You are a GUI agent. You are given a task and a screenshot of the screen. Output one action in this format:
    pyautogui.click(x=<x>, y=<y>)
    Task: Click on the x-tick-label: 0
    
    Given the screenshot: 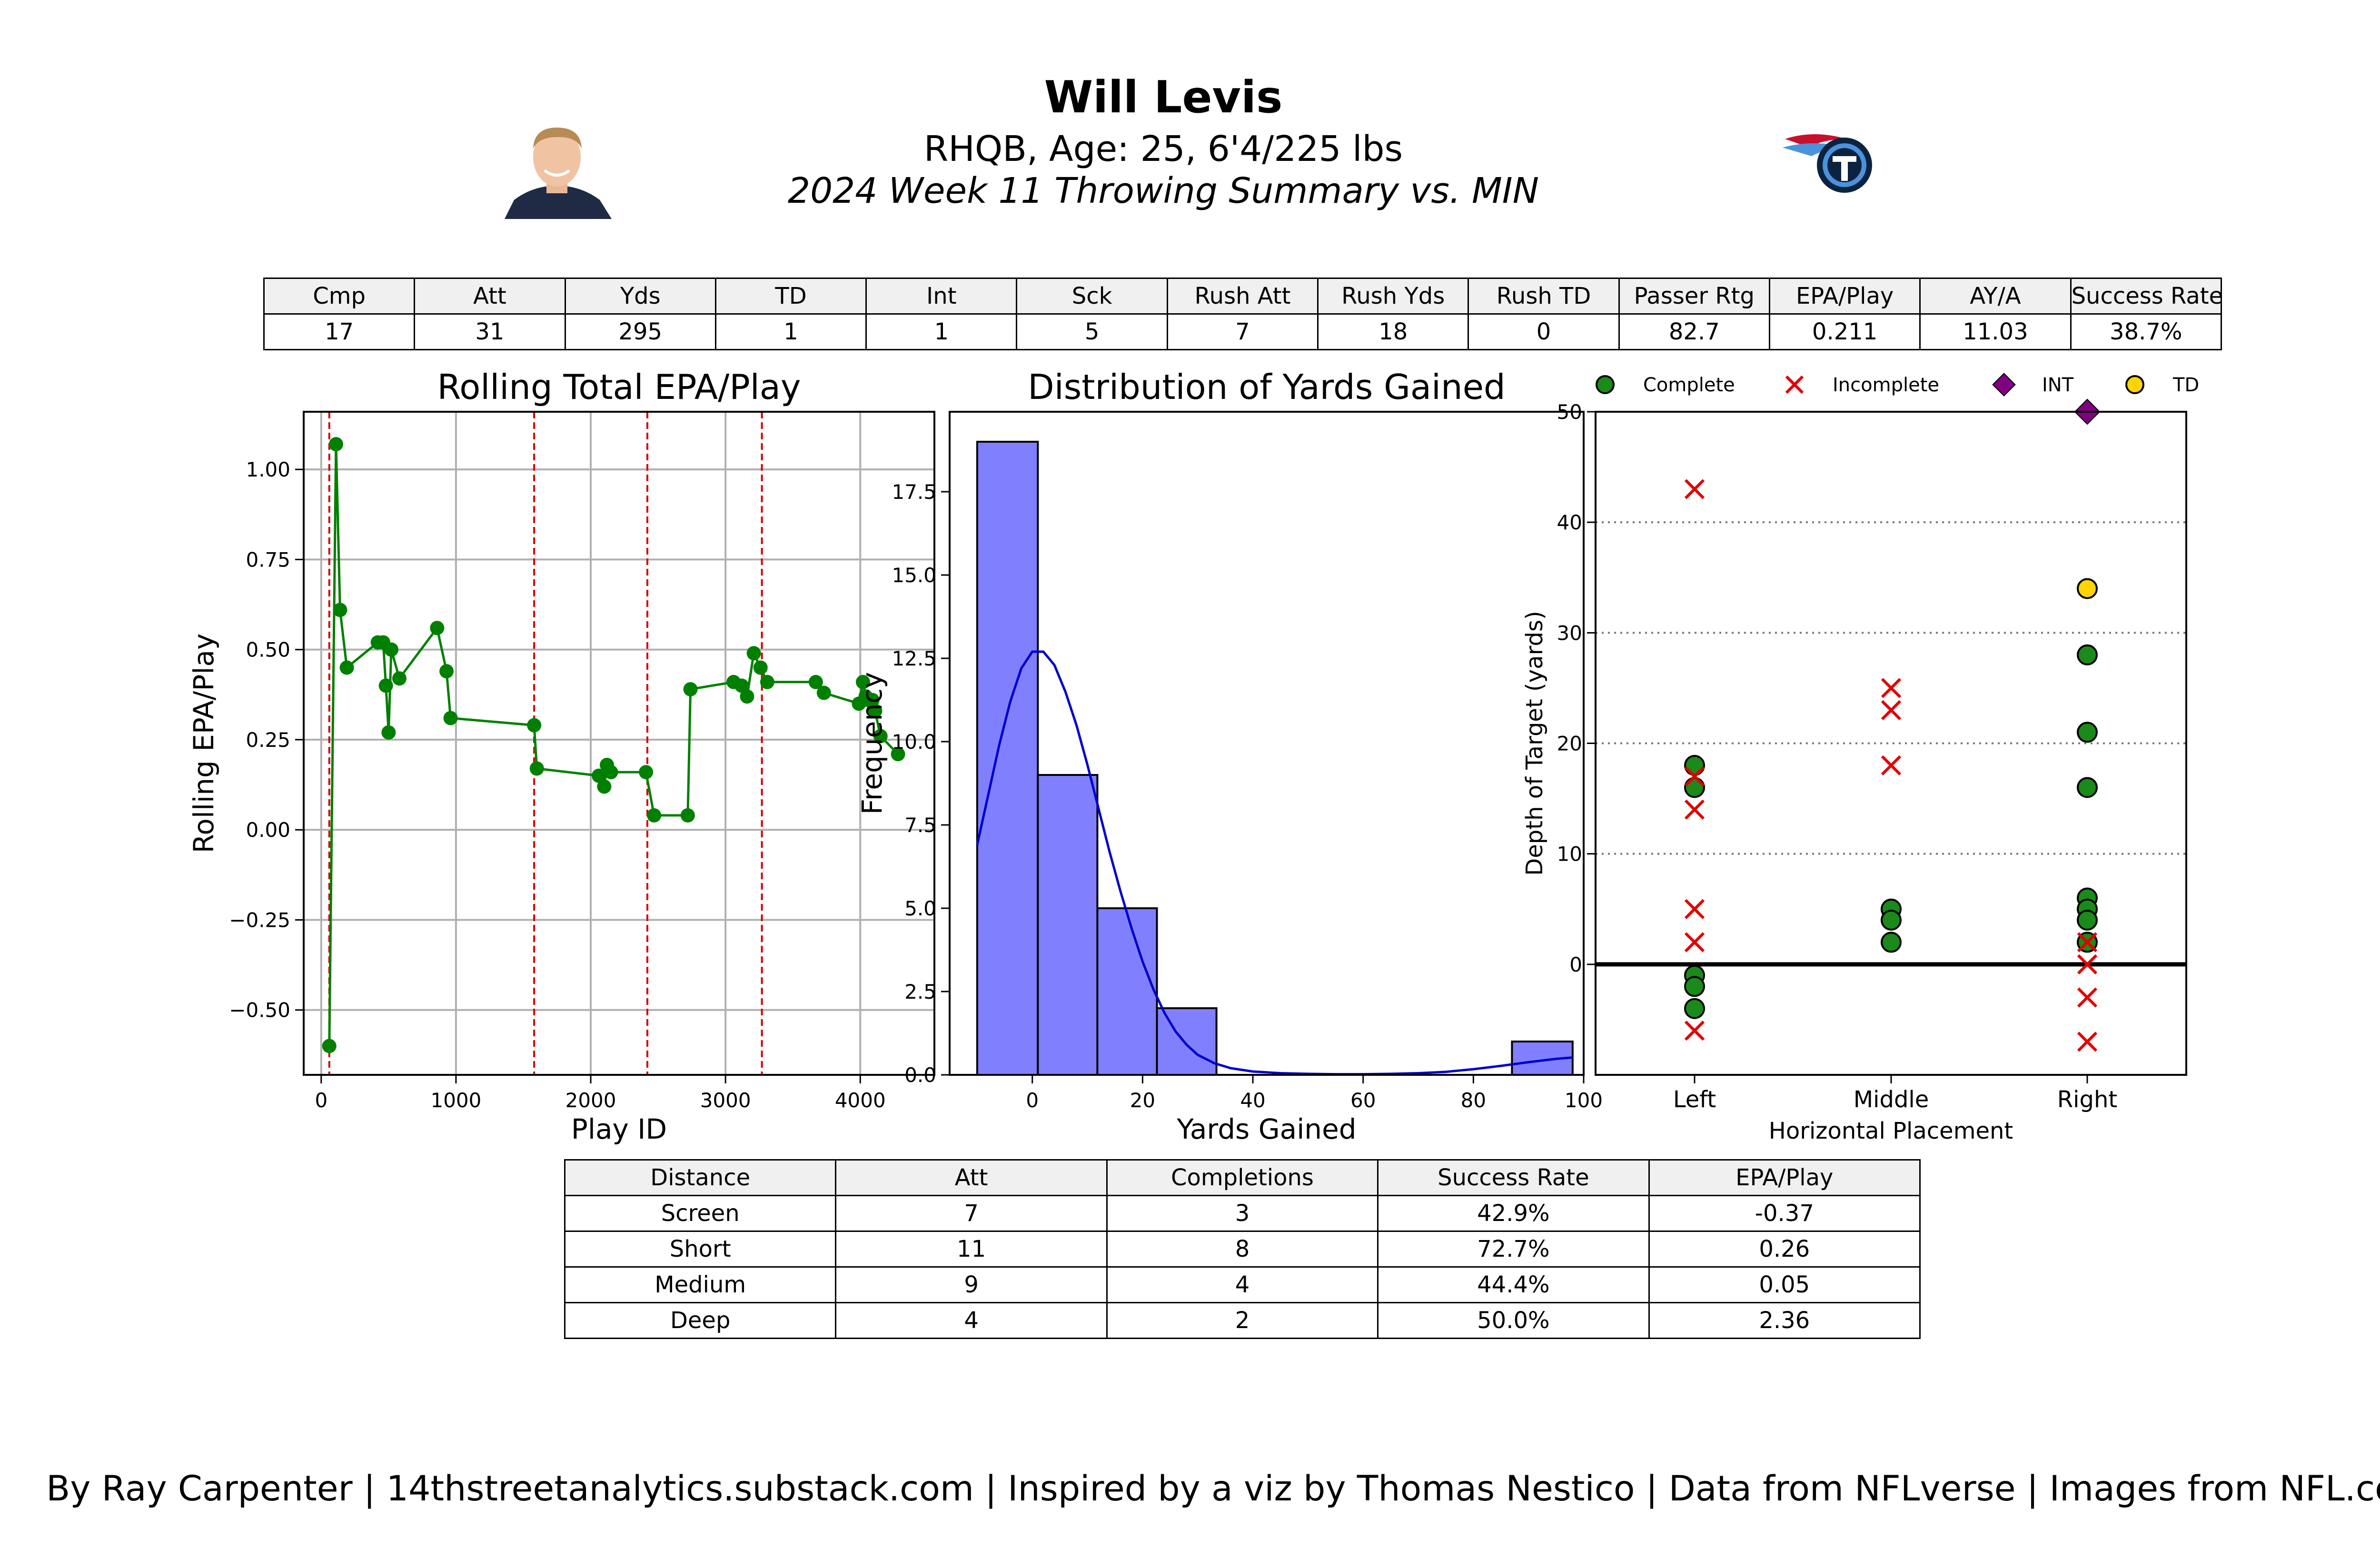 What is the action you would take?
    pyautogui.click(x=321, y=1100)
    